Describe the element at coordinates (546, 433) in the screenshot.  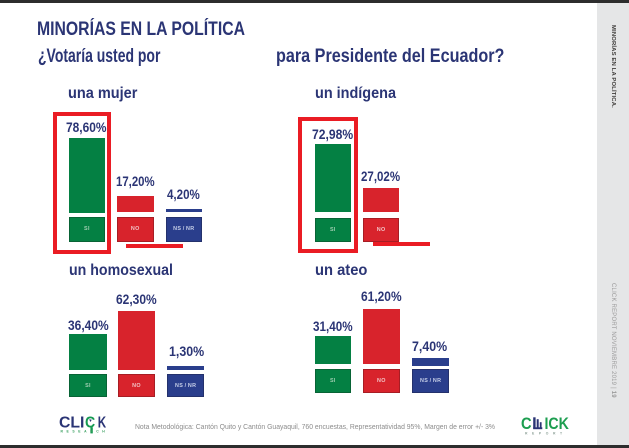
I see `svg-text: REPORT` at that location.